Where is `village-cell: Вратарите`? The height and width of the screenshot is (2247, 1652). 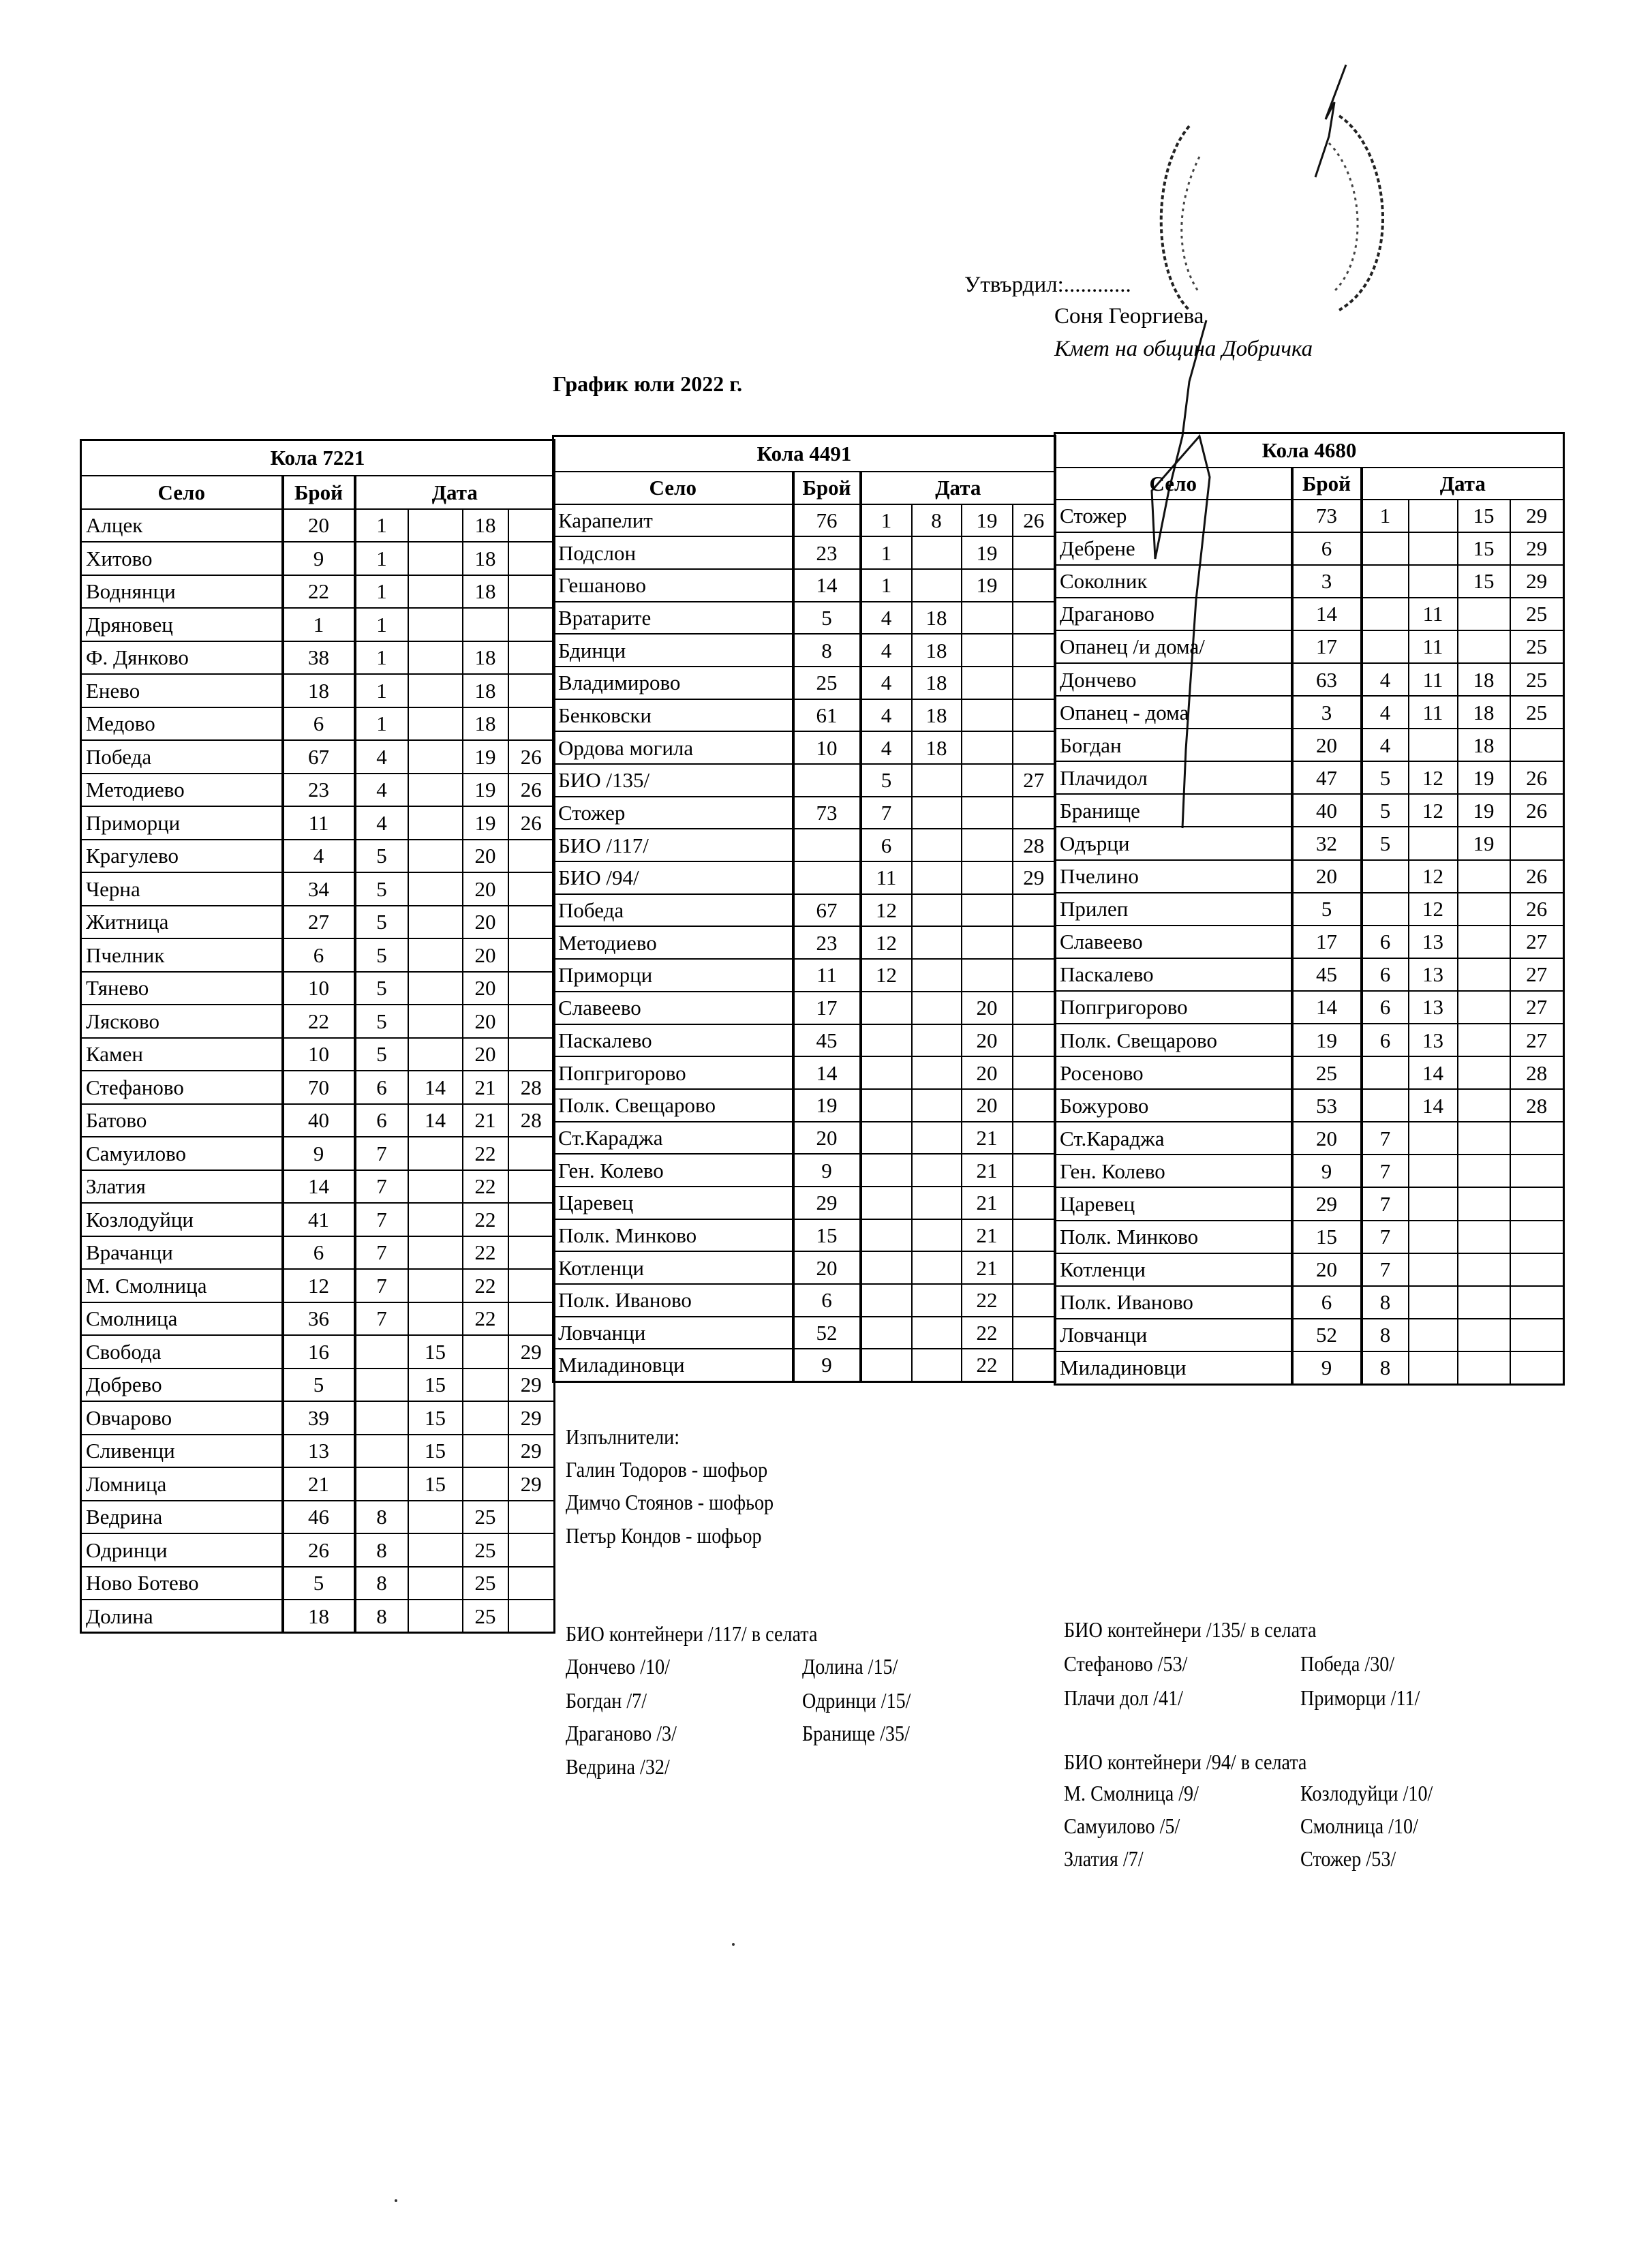
village-cell: Вратарите is located at coordinates (673, 617).